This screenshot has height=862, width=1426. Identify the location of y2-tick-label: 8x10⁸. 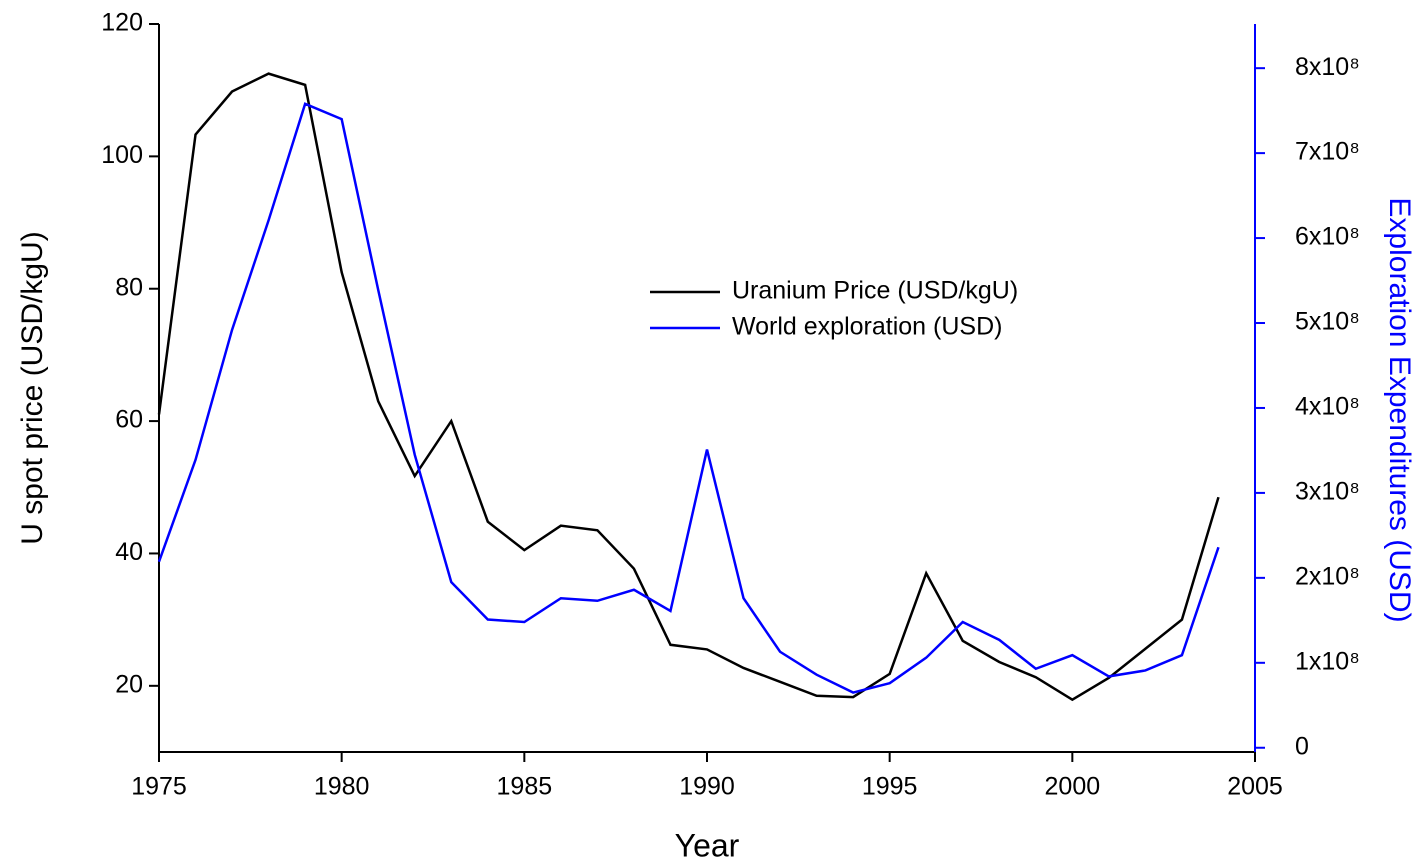
(1327, 67).